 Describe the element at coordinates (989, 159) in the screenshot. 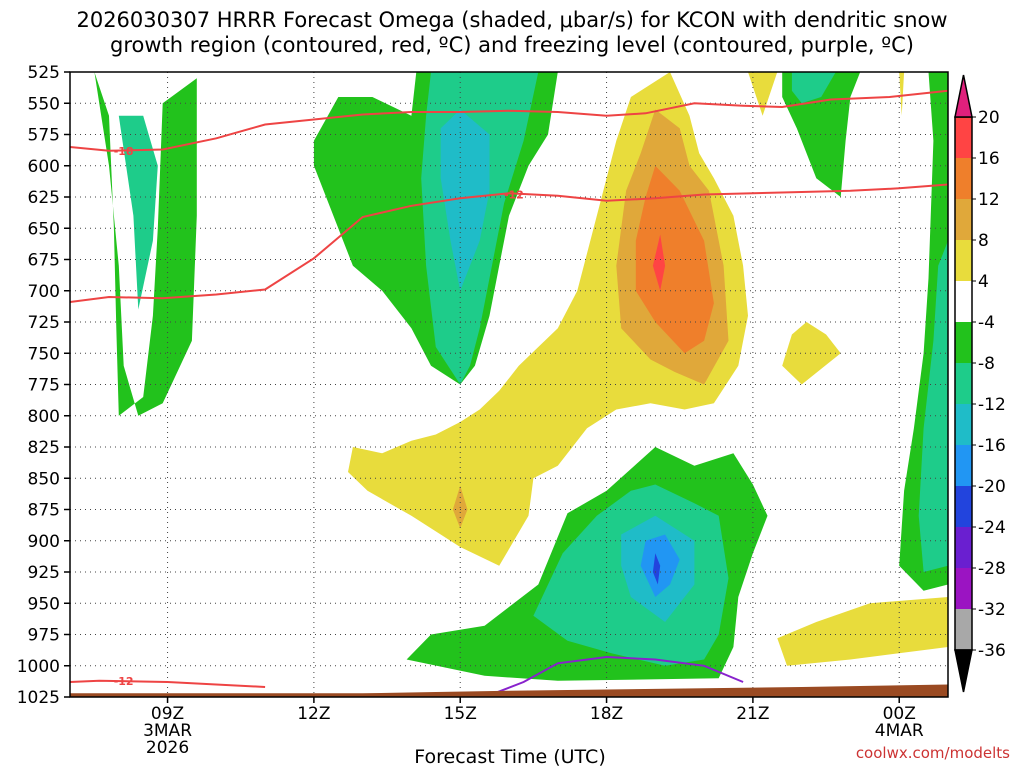

I see `colorbar-label: 16` at that location.